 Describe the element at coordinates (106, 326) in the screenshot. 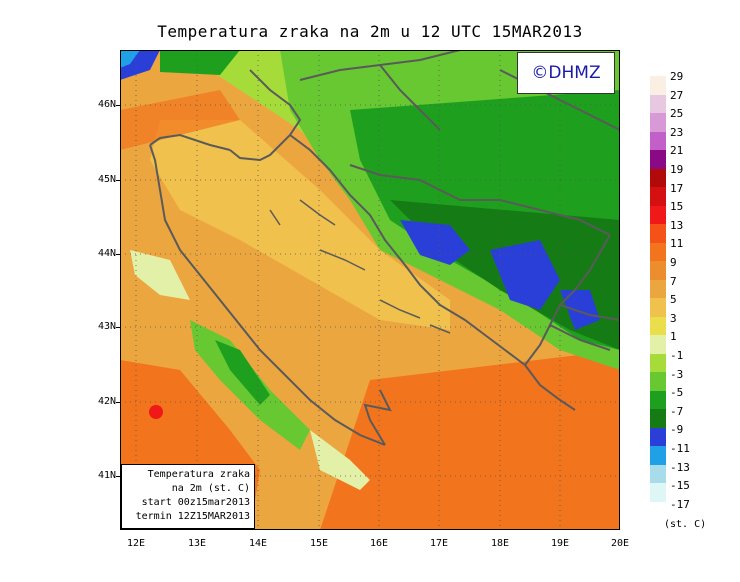

I see `lat-label: 43N` at that location.